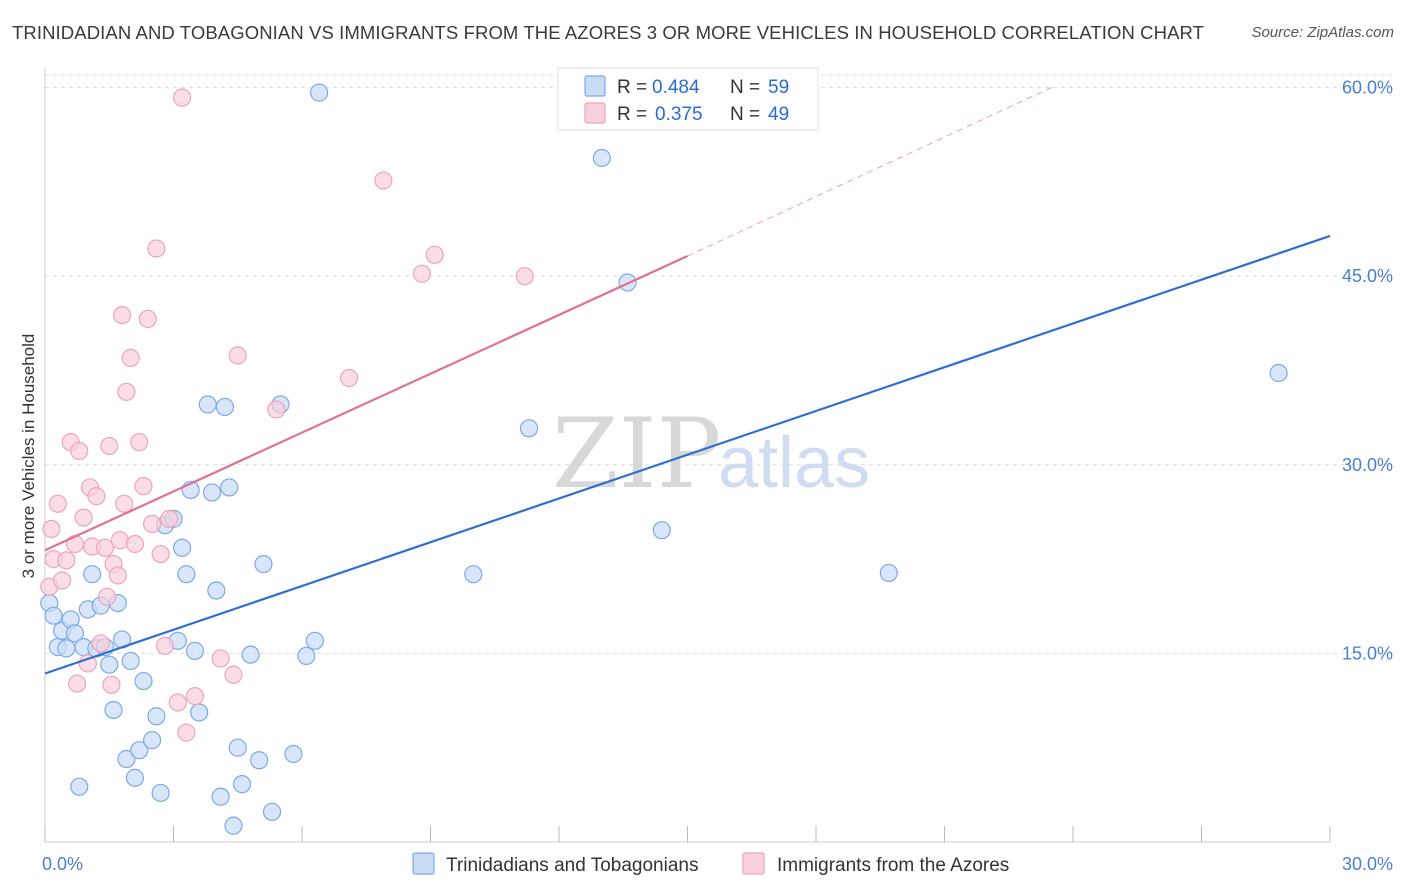  What do you see at coordinates (1367, 88) in the screenshot?
I see `y-tick-label: 60.0%` at bounding box center [1367, 88].